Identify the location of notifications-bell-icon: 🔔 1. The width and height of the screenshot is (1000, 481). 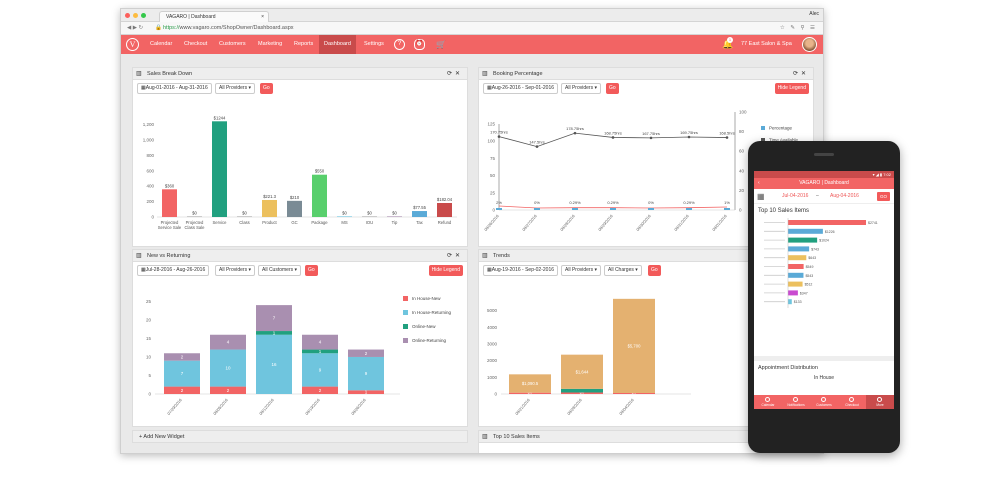
(728, 43).